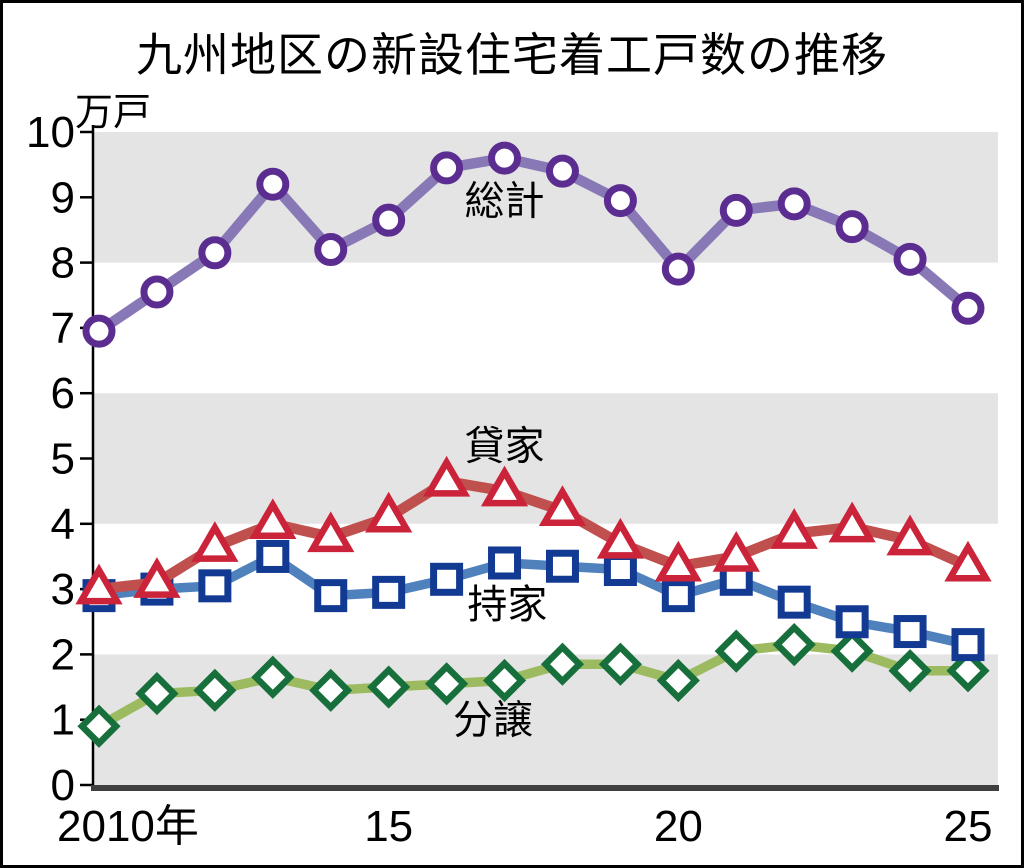  What do you see at coordinates (678, 826) in the screenshot?
I see `x-tick-label: 20` at bounding box center [678, 826].